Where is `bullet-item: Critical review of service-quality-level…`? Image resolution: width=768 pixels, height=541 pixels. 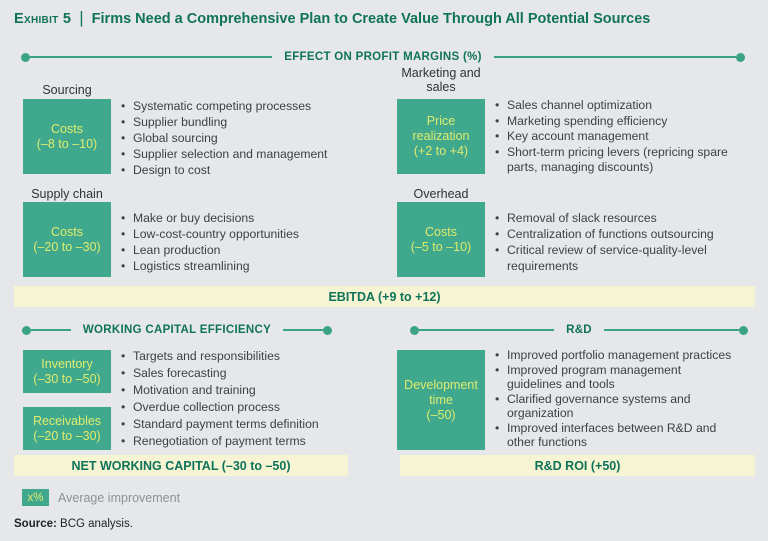 bullet-item: Critical review of service-quality-level… is located at coordinates (626, 258).